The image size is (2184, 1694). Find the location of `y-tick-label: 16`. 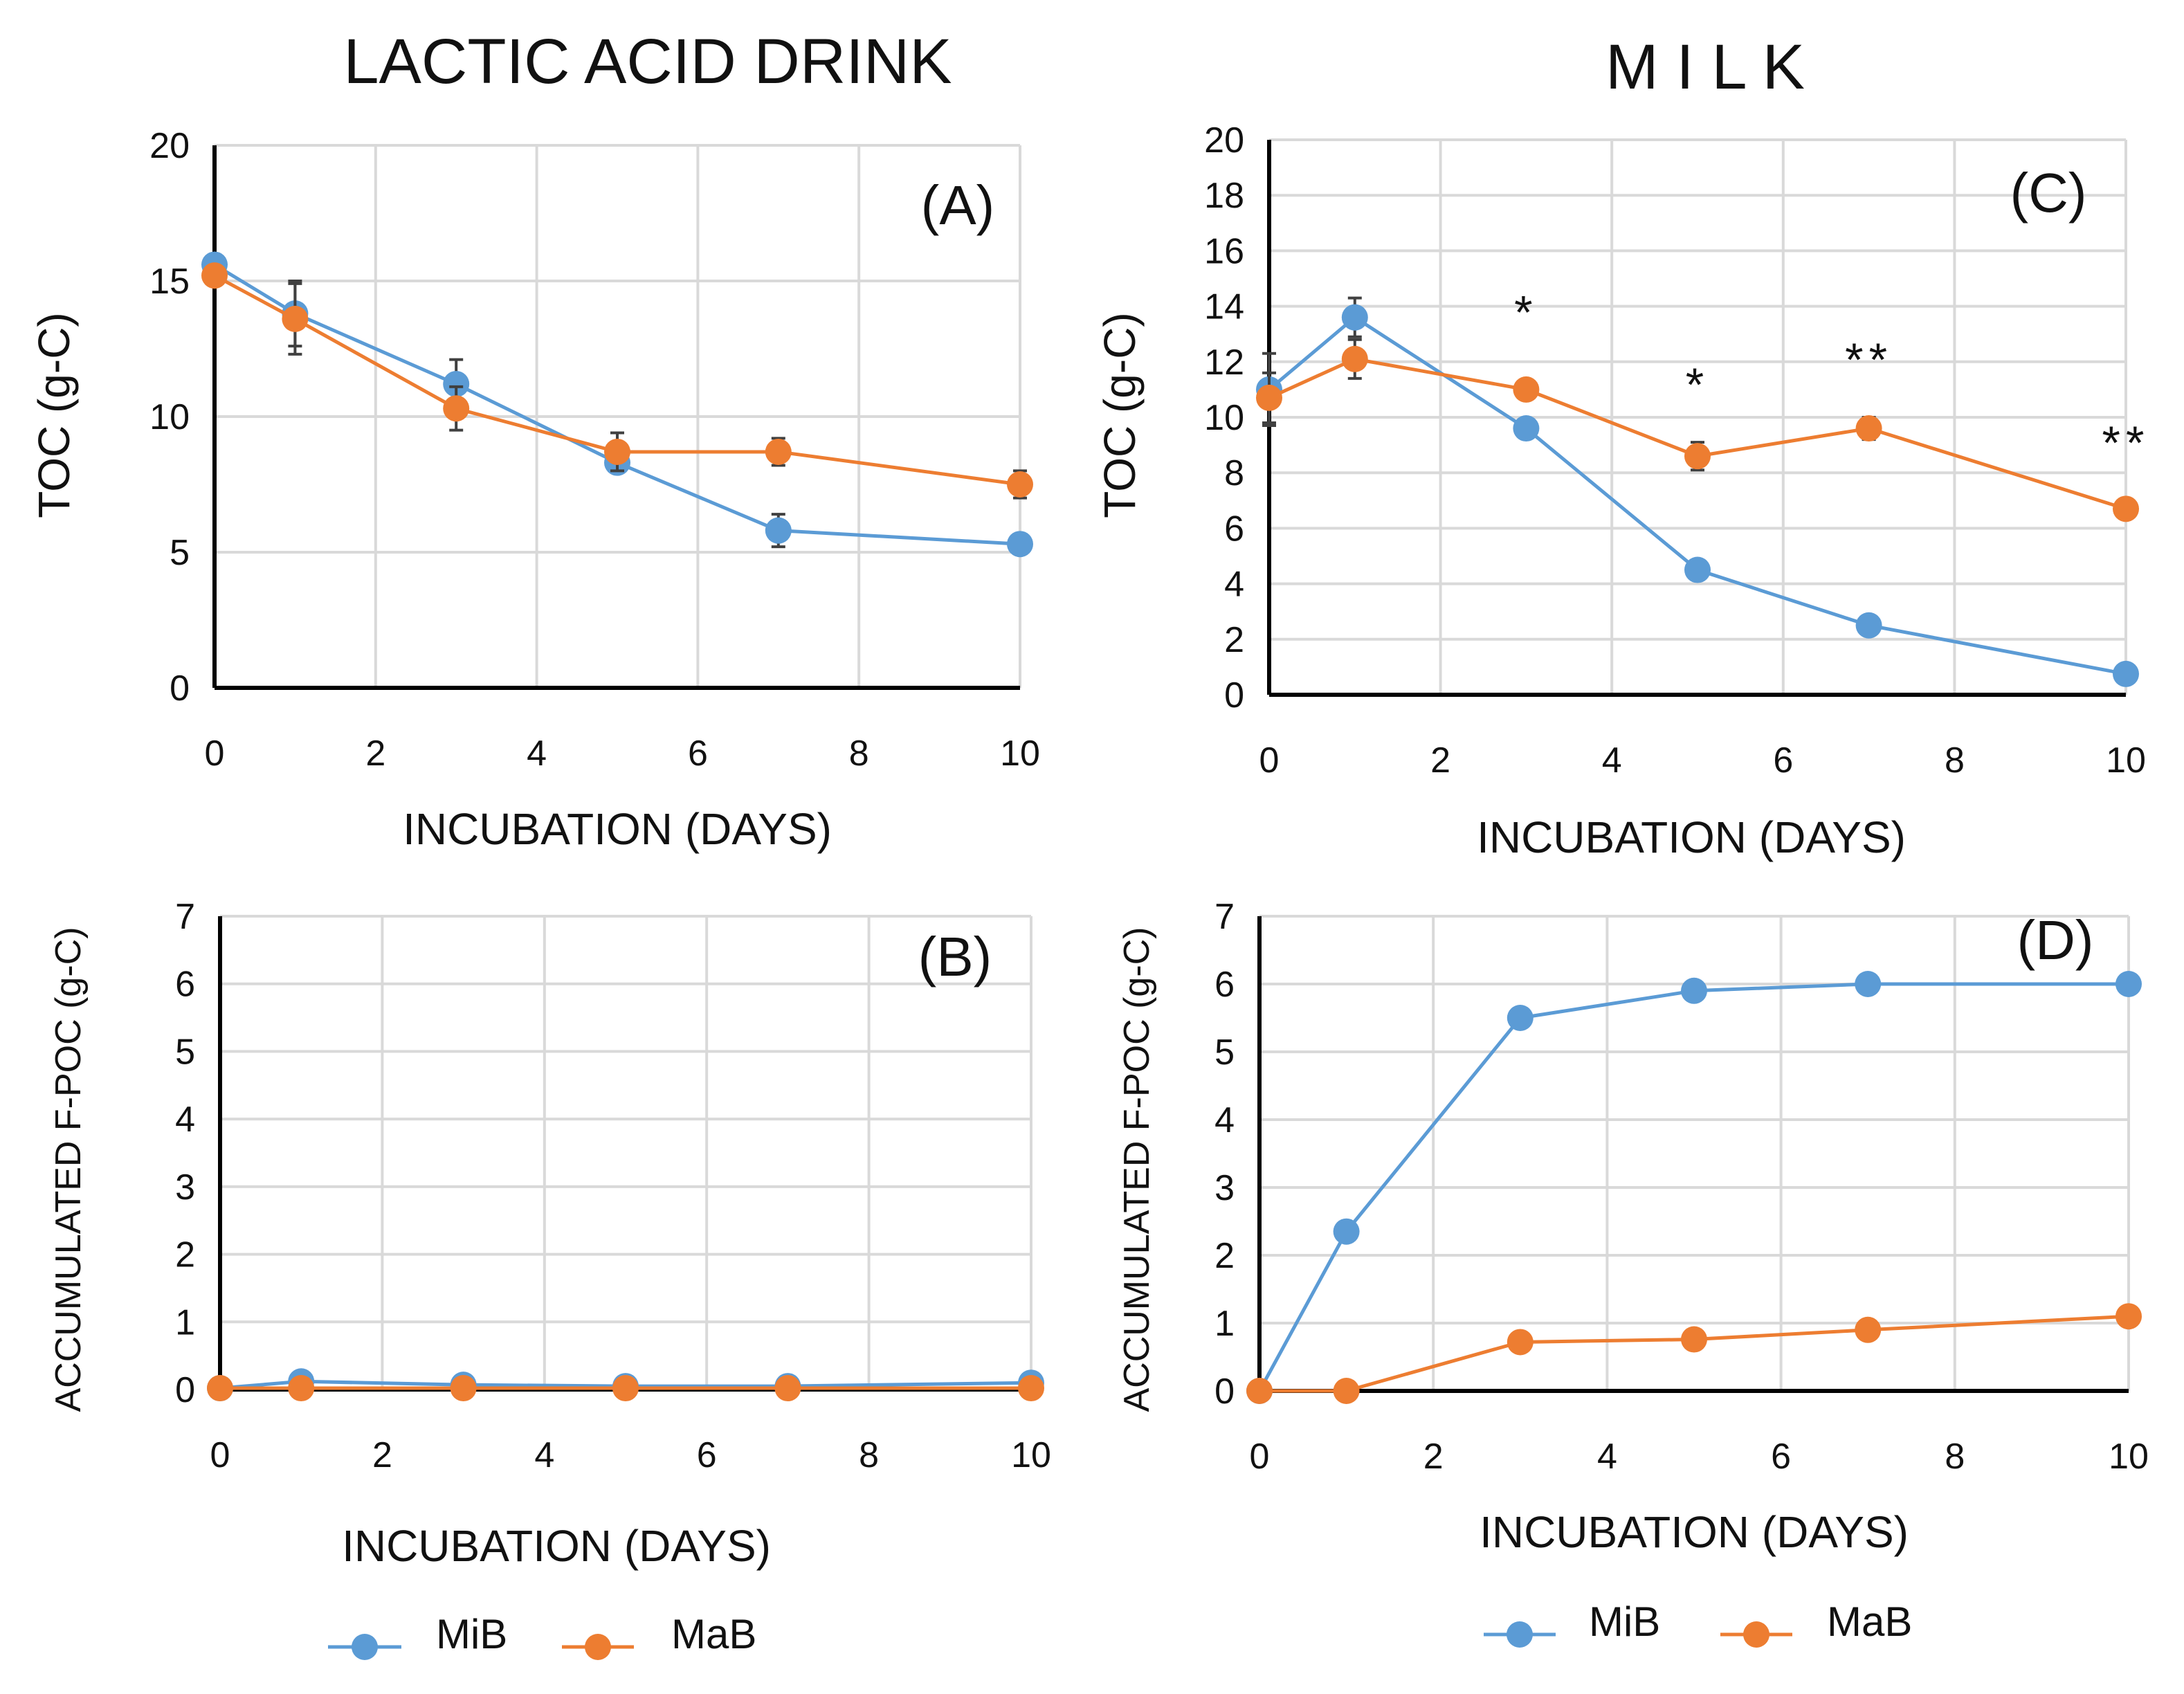

y-tick-label: 16 is located at coordinates (1224, 251).